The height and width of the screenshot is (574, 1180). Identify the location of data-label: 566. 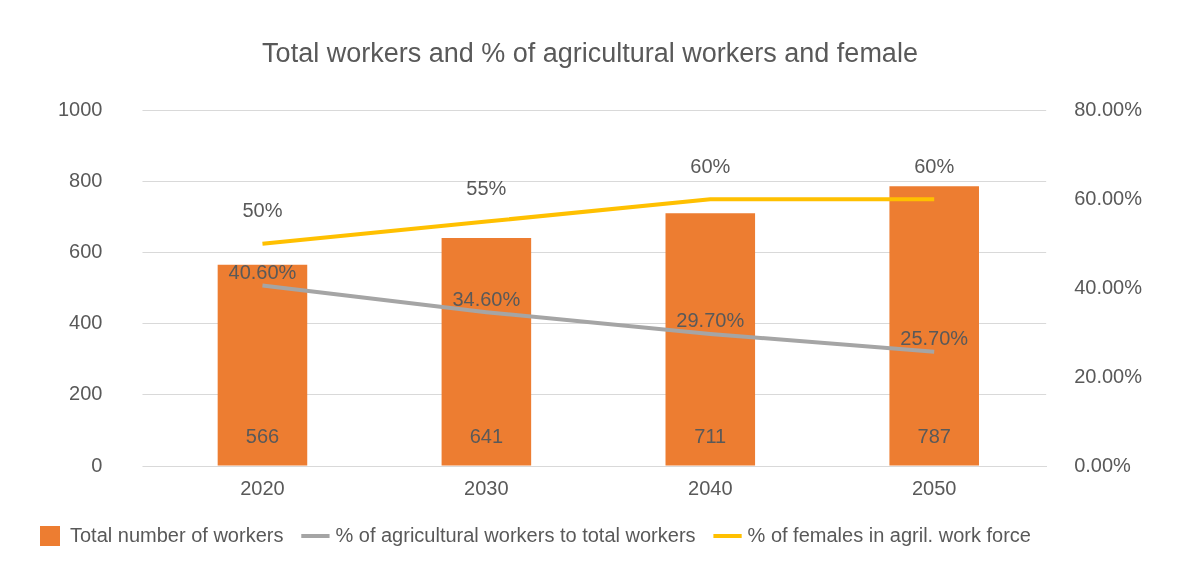
(262, 436).